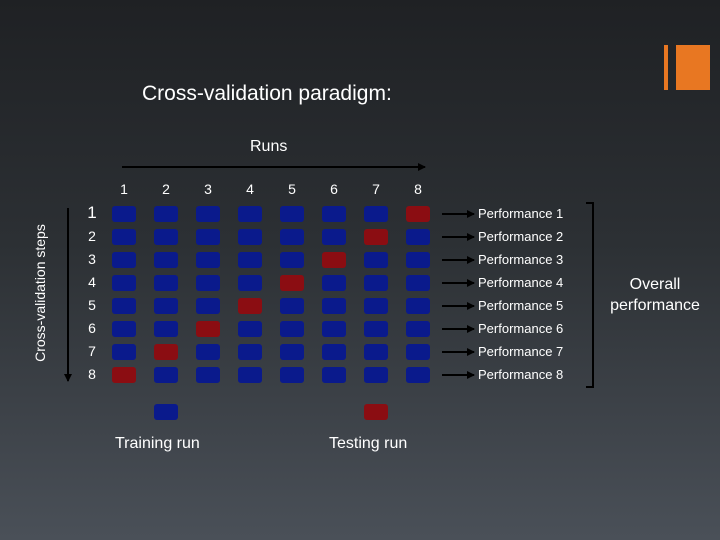 The height and width of the screenshot is (540, 720). I want to click on run-label: 6, so click(334, 189).